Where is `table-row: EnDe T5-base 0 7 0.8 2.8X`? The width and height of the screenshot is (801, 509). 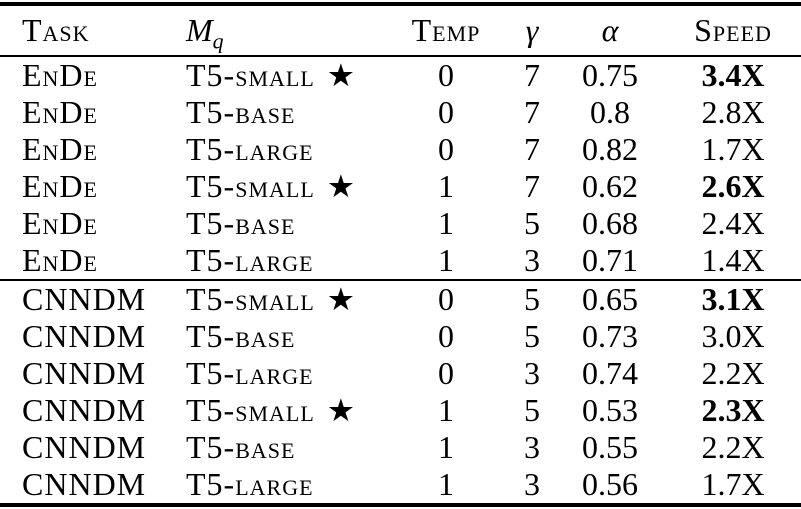
table-row: EnDe T5-base 0 7 0.8 2.8X is located at coordinates (400, 112).